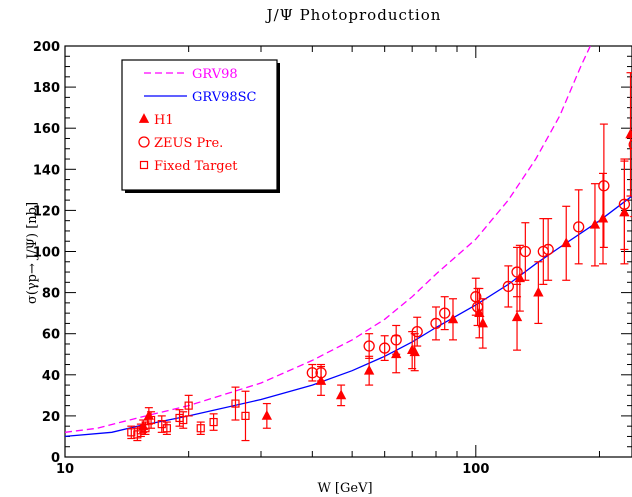 This screenshot has height=497, width=632. I want to click on x-axis-label: W [GeV], so click(344, 488).